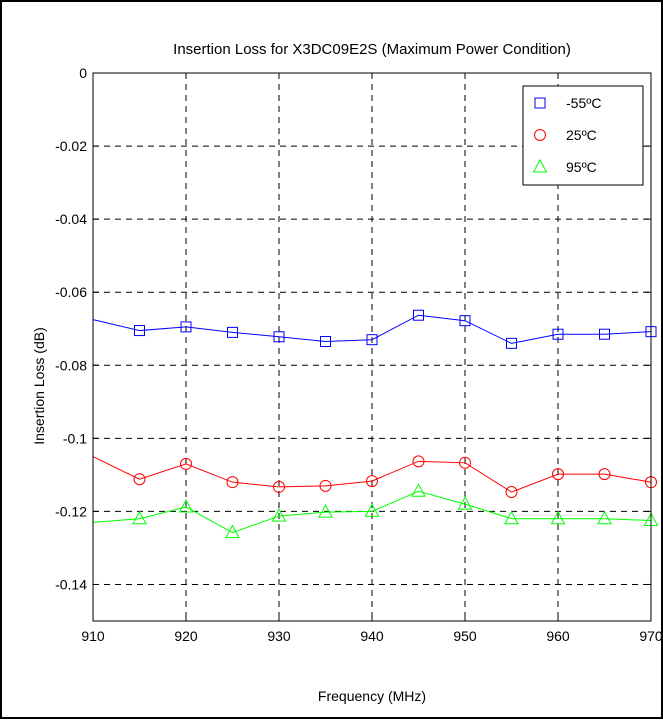 This screenshot has height=721, width=663. Describe the element at coordinates (75, 438) in the screenshot. I see `y-tick-label: -0.1` at that location.